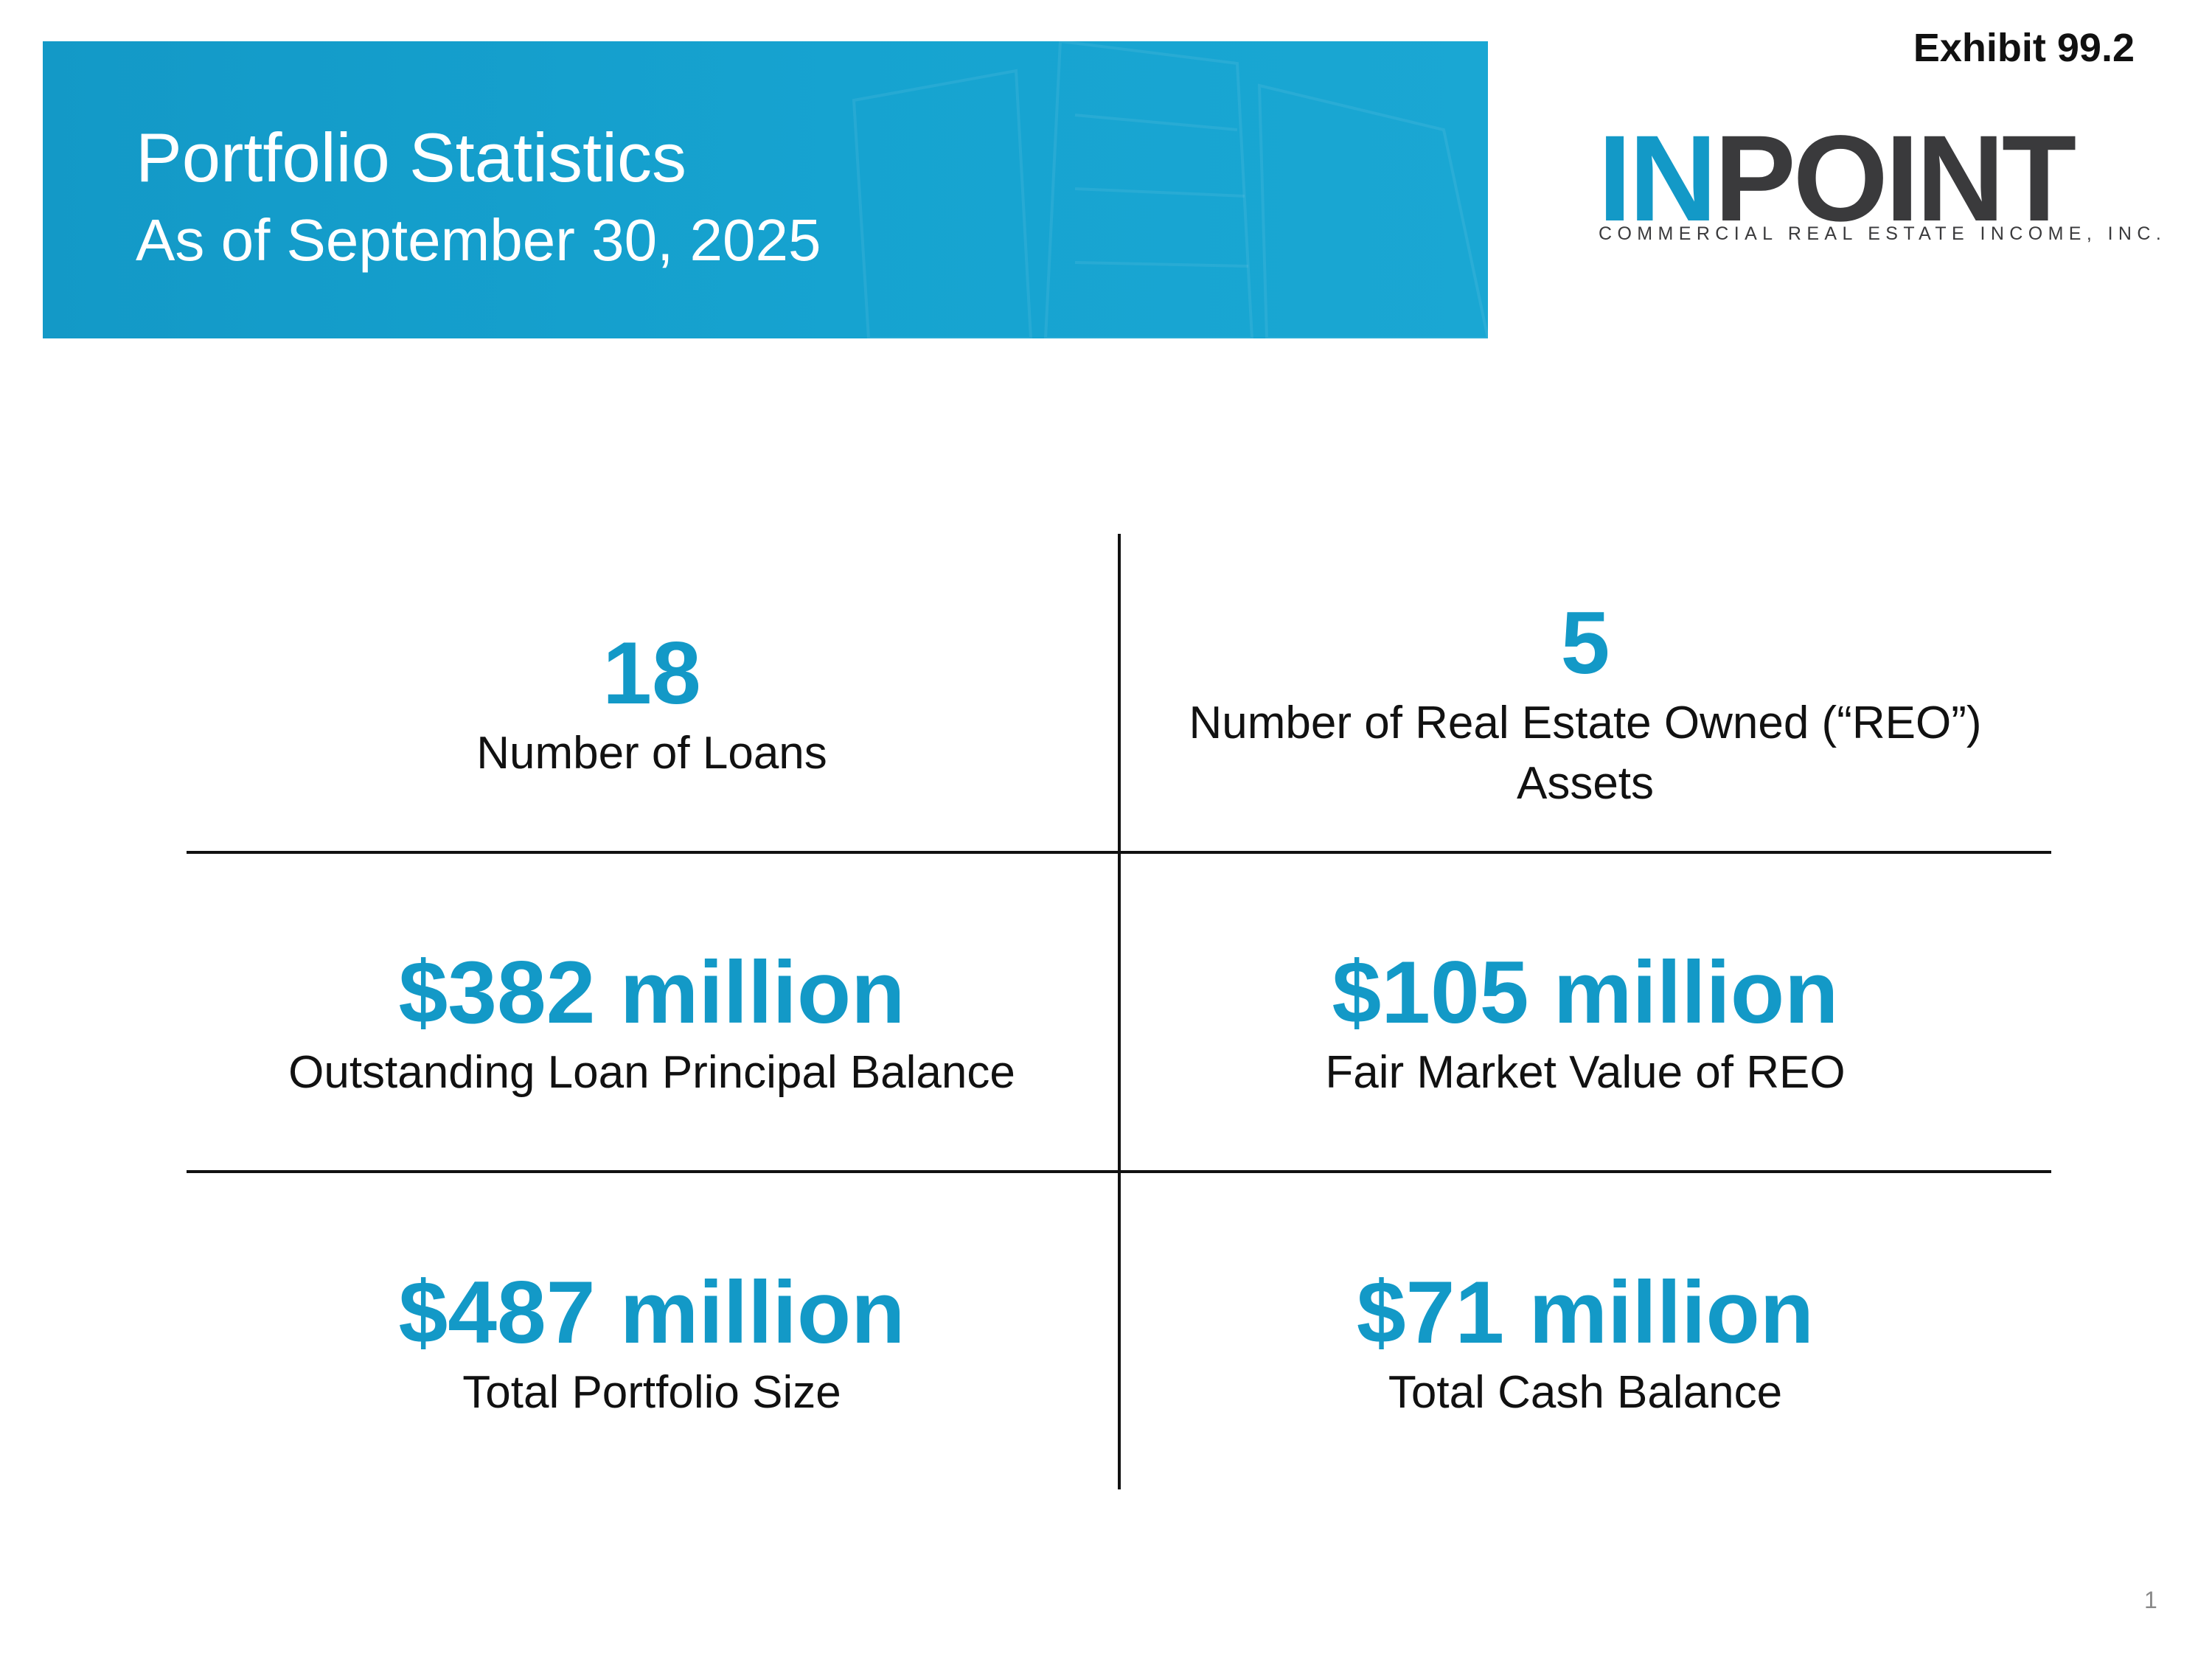 This screenshot has width=2212, height=1659. I want to click on stat-label: Number of Loans, so click(651, 753).